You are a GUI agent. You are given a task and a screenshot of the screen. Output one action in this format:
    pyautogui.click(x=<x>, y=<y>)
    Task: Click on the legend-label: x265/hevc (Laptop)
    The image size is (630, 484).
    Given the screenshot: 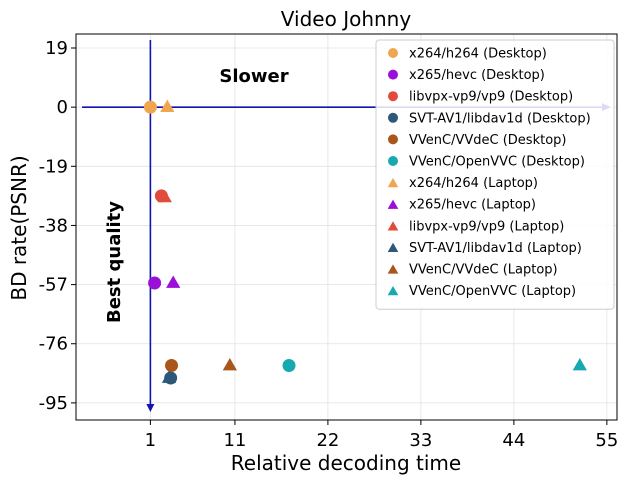 What is the action you would take?
    pyautogui.click(x=472, y=205)
    